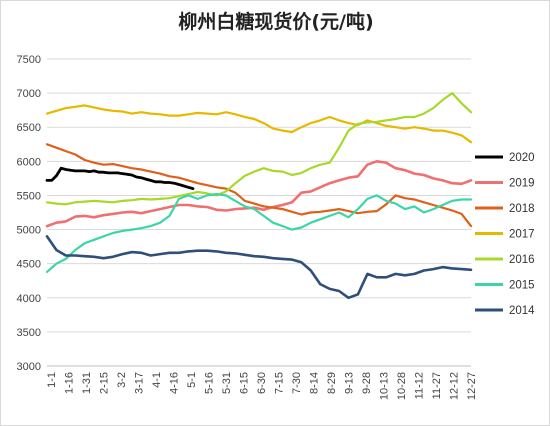 This screenshot has width=550, height=426. Describe the element at coordinates (29, 367) in the screenshot. I see `y-tick-label: 3000` at that location.